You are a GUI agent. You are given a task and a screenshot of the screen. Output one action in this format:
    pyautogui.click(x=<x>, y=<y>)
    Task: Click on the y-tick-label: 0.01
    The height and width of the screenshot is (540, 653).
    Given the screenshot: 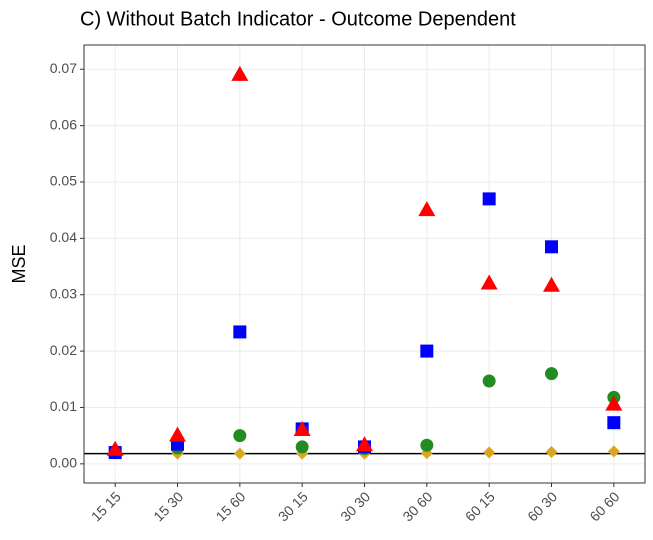 What is the action you would take?
    pyautogui.click(x=63, y=406)
    